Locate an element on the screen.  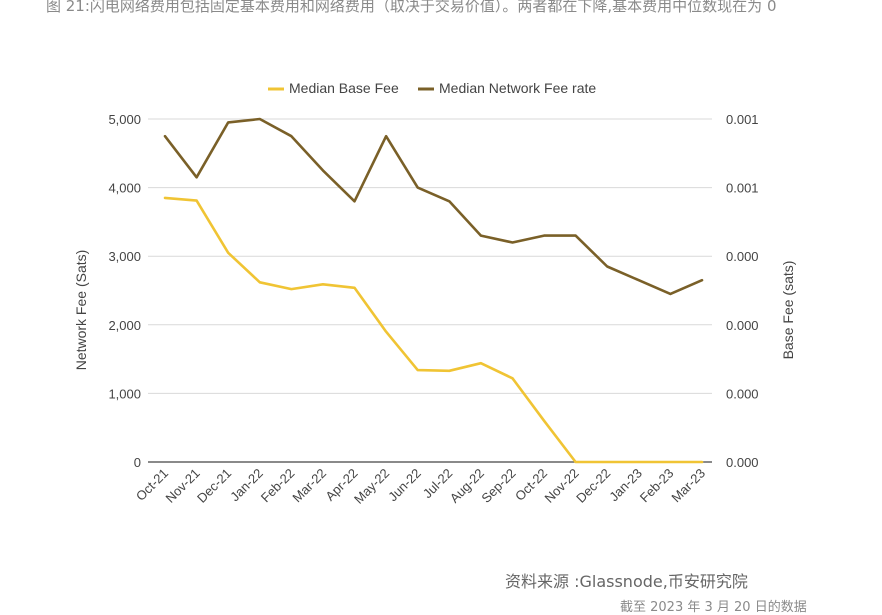
x-tick-label: Feb-23 is located at coordinates (657, 486).